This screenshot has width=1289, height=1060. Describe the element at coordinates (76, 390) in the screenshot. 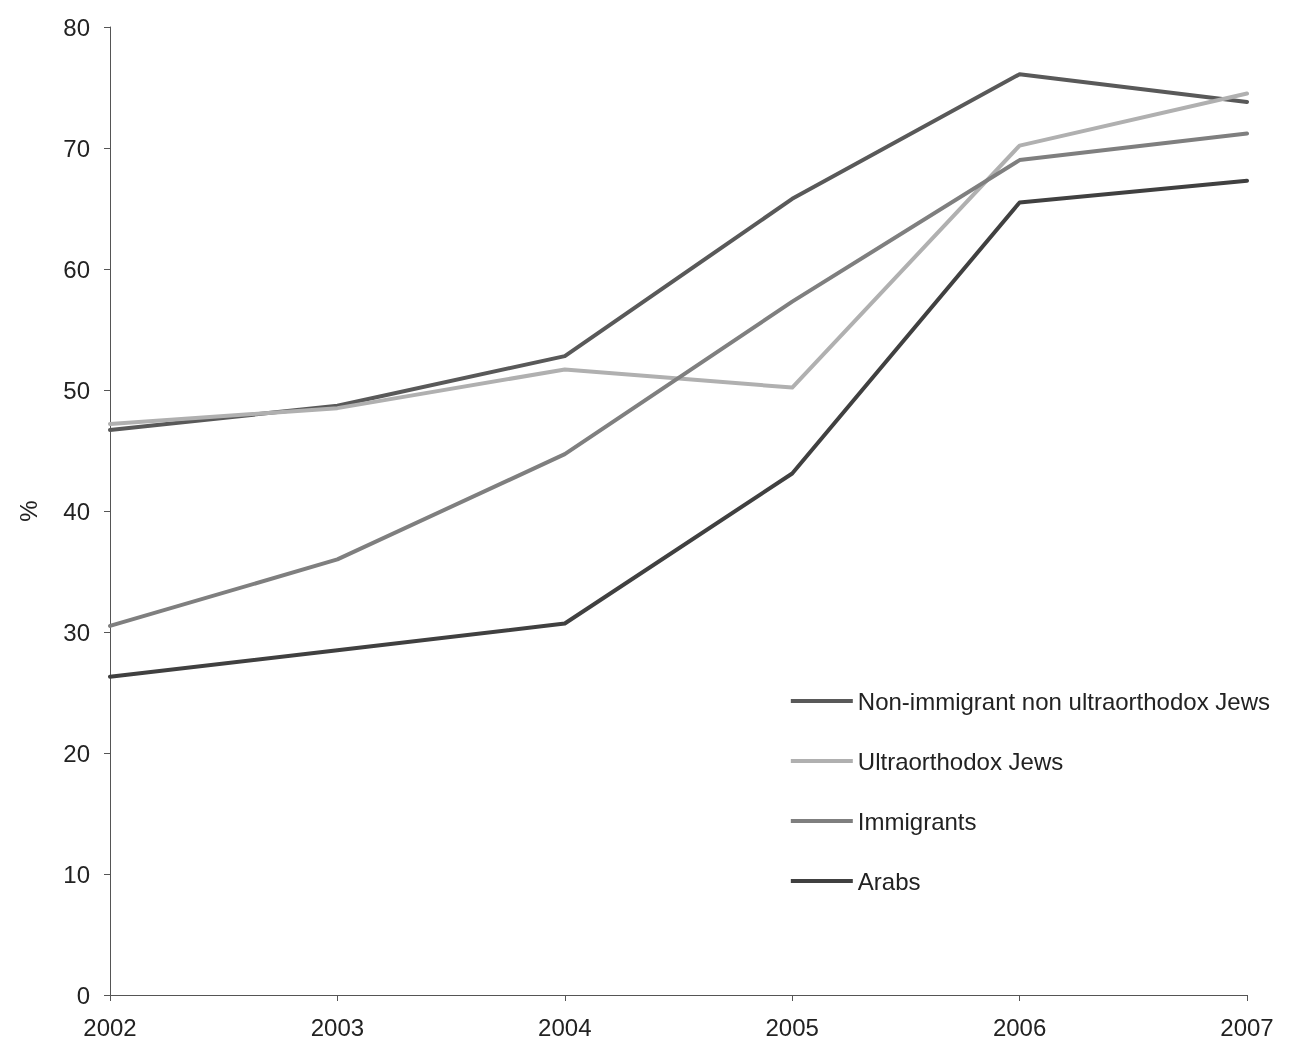

I see `y-tick-label: 50` at that location.